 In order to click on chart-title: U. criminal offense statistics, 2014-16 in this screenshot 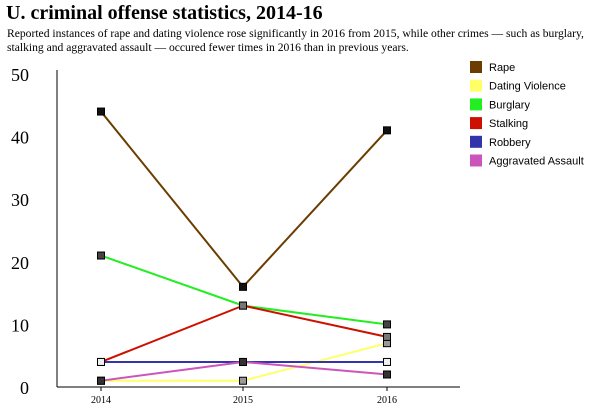, I will do `click(164, 13)`.